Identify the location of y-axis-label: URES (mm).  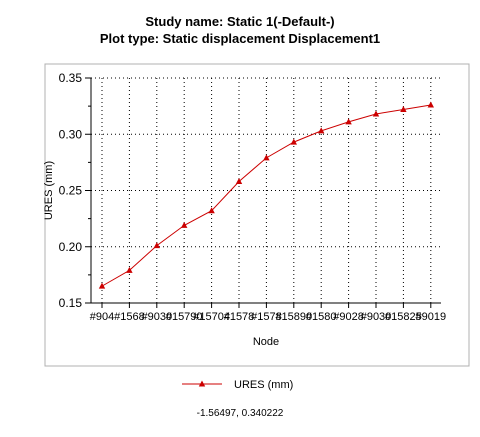
(49, 190).